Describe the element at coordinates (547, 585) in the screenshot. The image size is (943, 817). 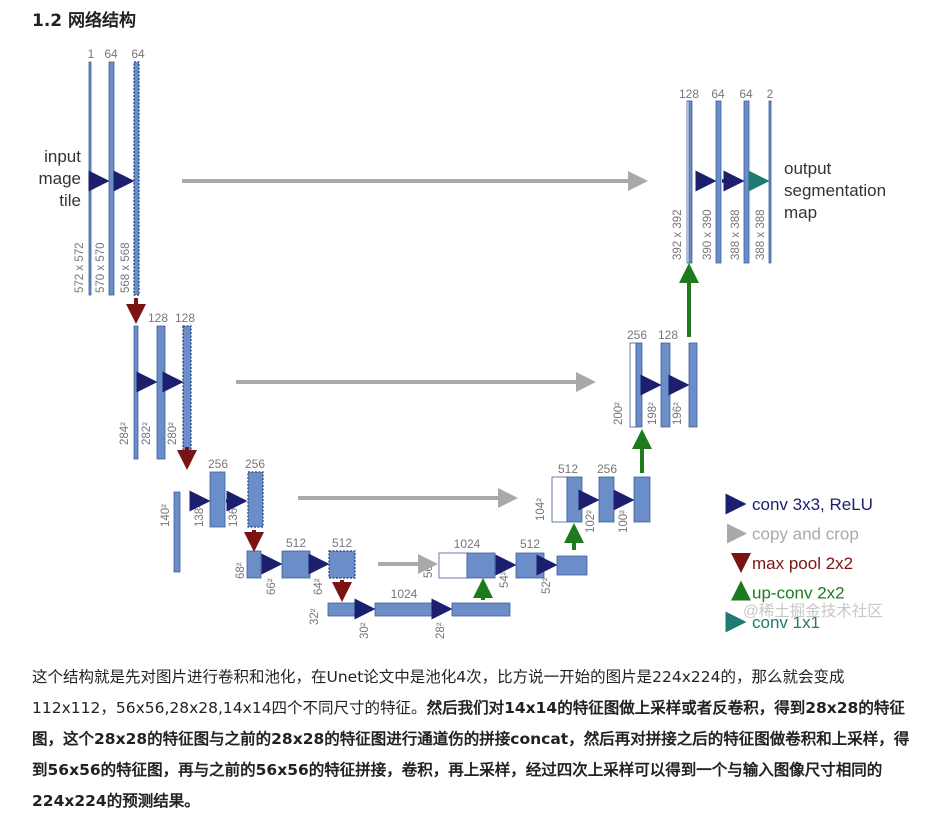
I see `size-label-b18: 52²` at that location.